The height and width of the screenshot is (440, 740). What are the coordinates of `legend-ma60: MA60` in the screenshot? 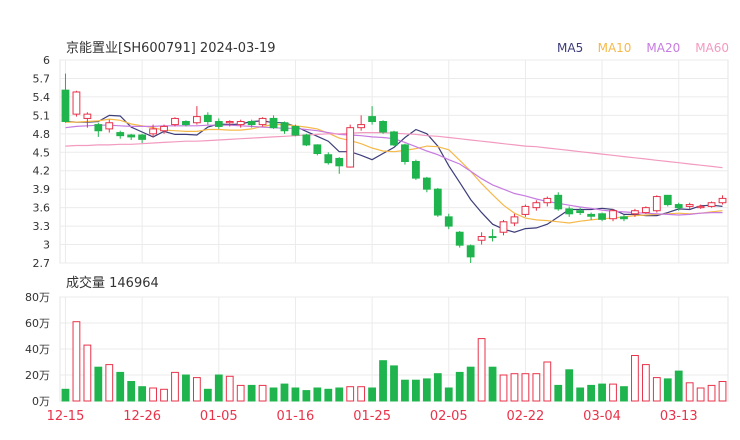 It's located at (712, 48).